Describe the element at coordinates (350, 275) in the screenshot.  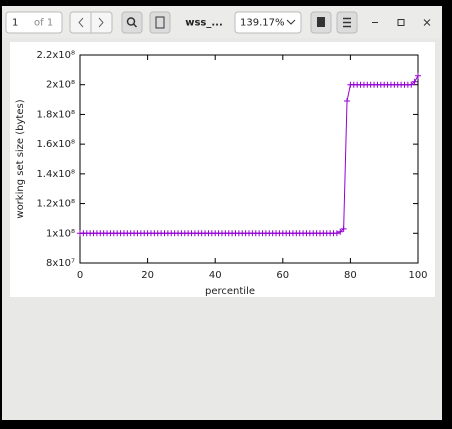
I see `x-tick-label: 80` at that location.